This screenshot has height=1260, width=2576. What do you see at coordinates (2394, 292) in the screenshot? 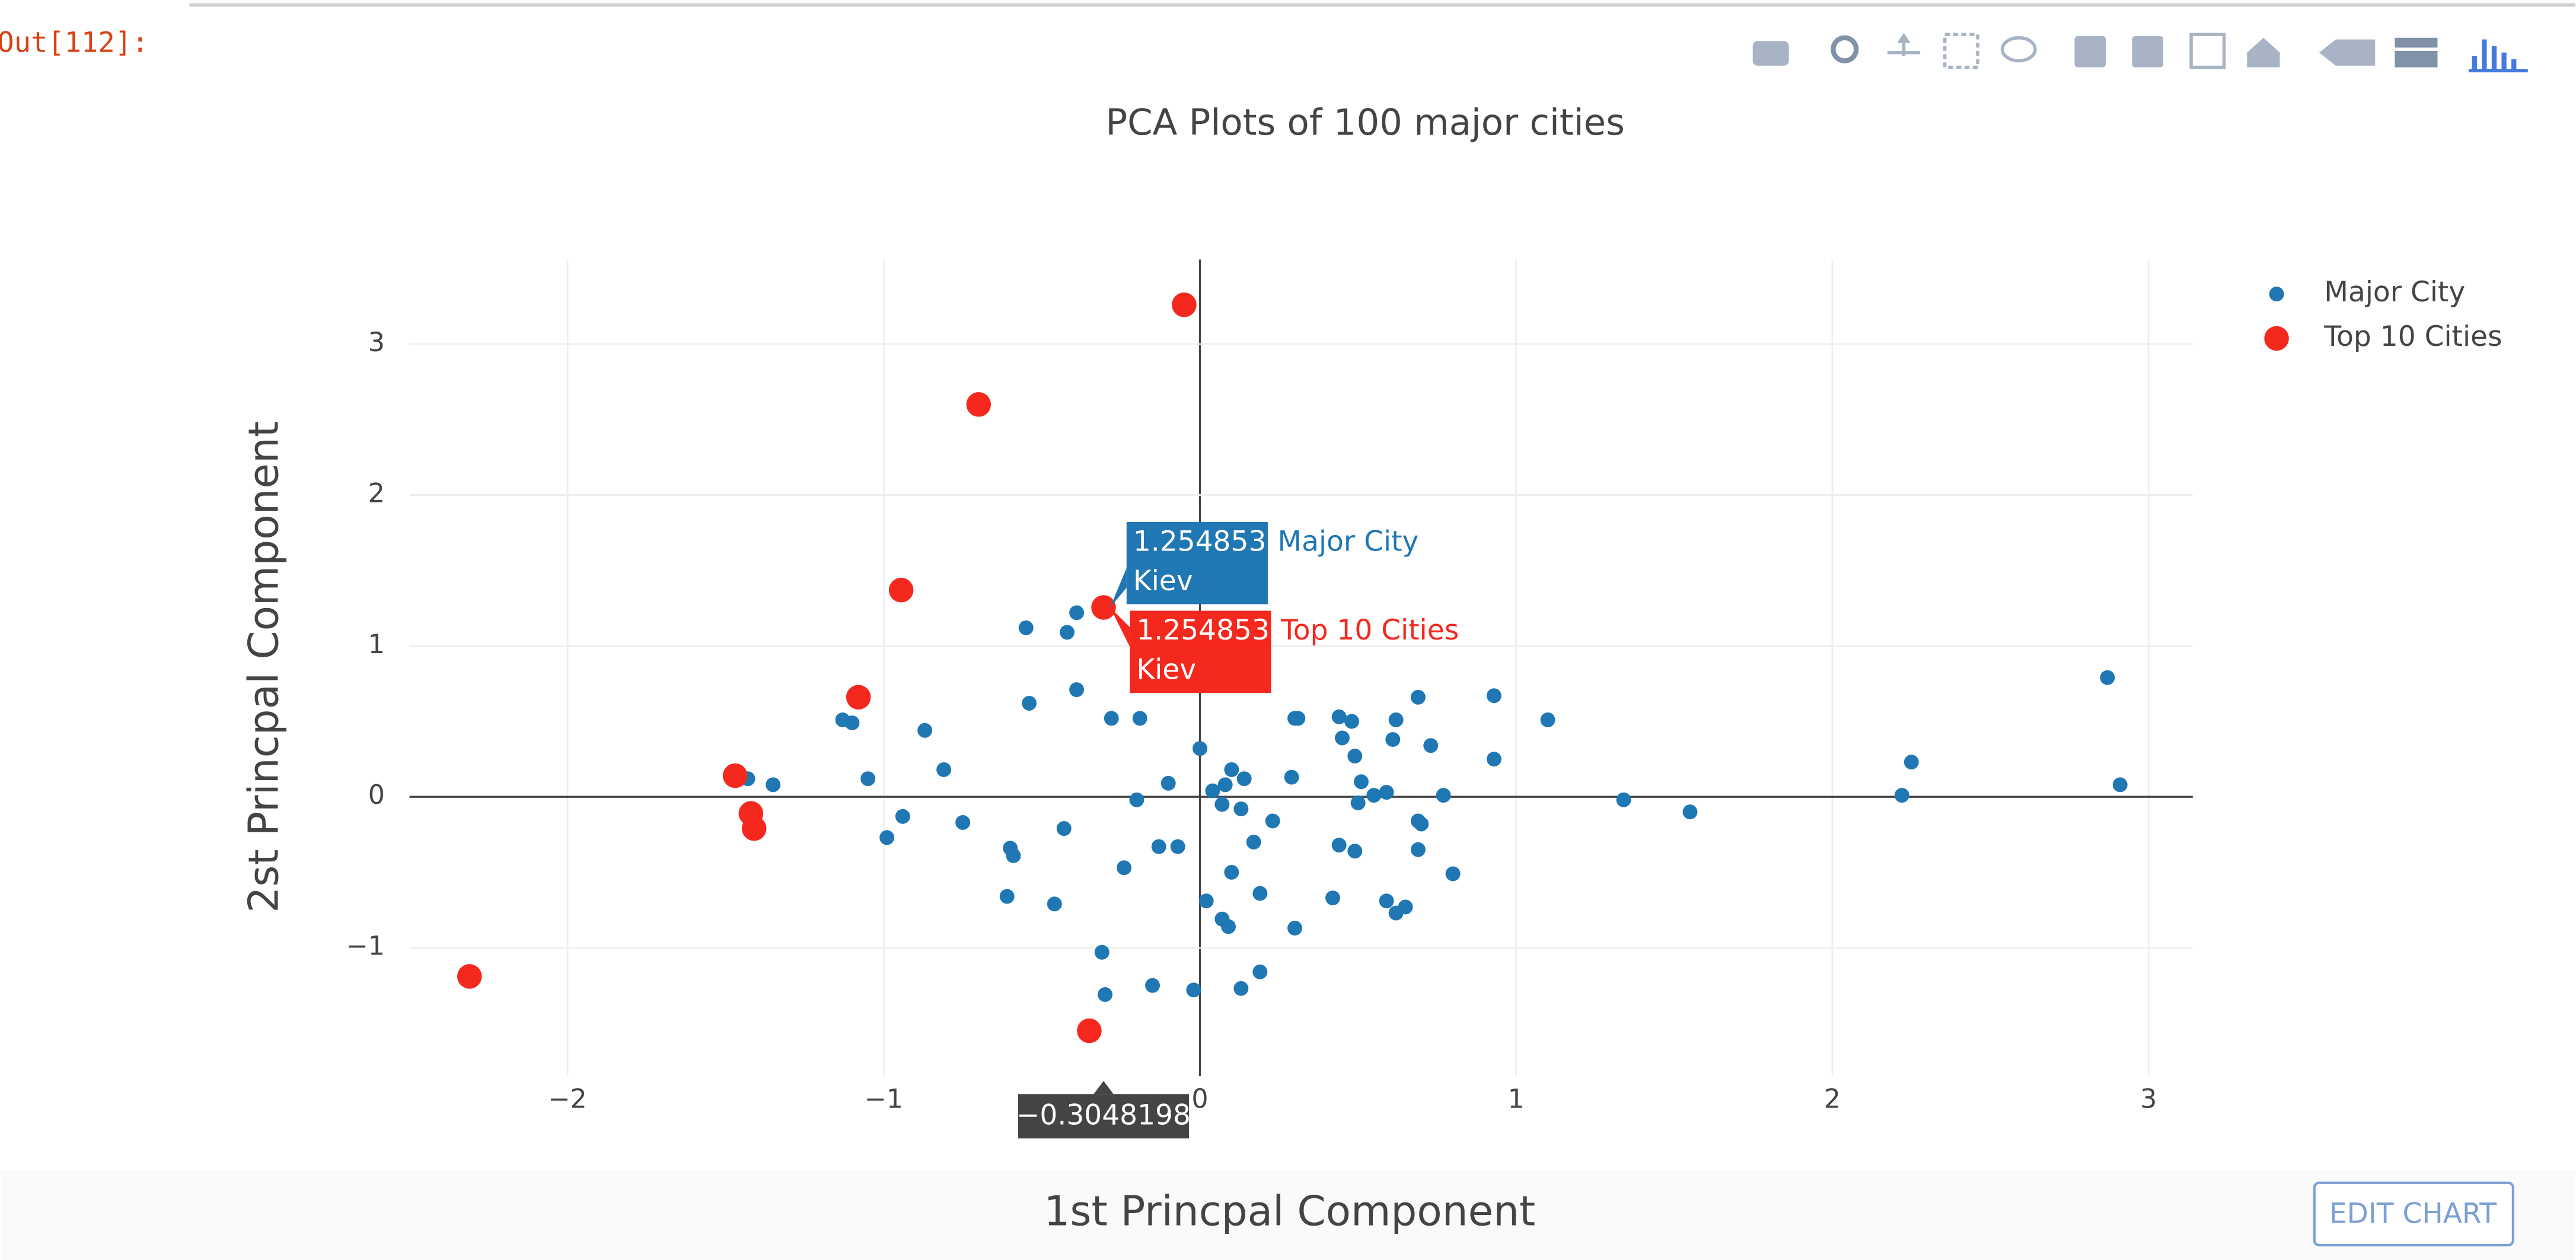
I see `legend-label: Major City` at bounding box center [2394, 292].